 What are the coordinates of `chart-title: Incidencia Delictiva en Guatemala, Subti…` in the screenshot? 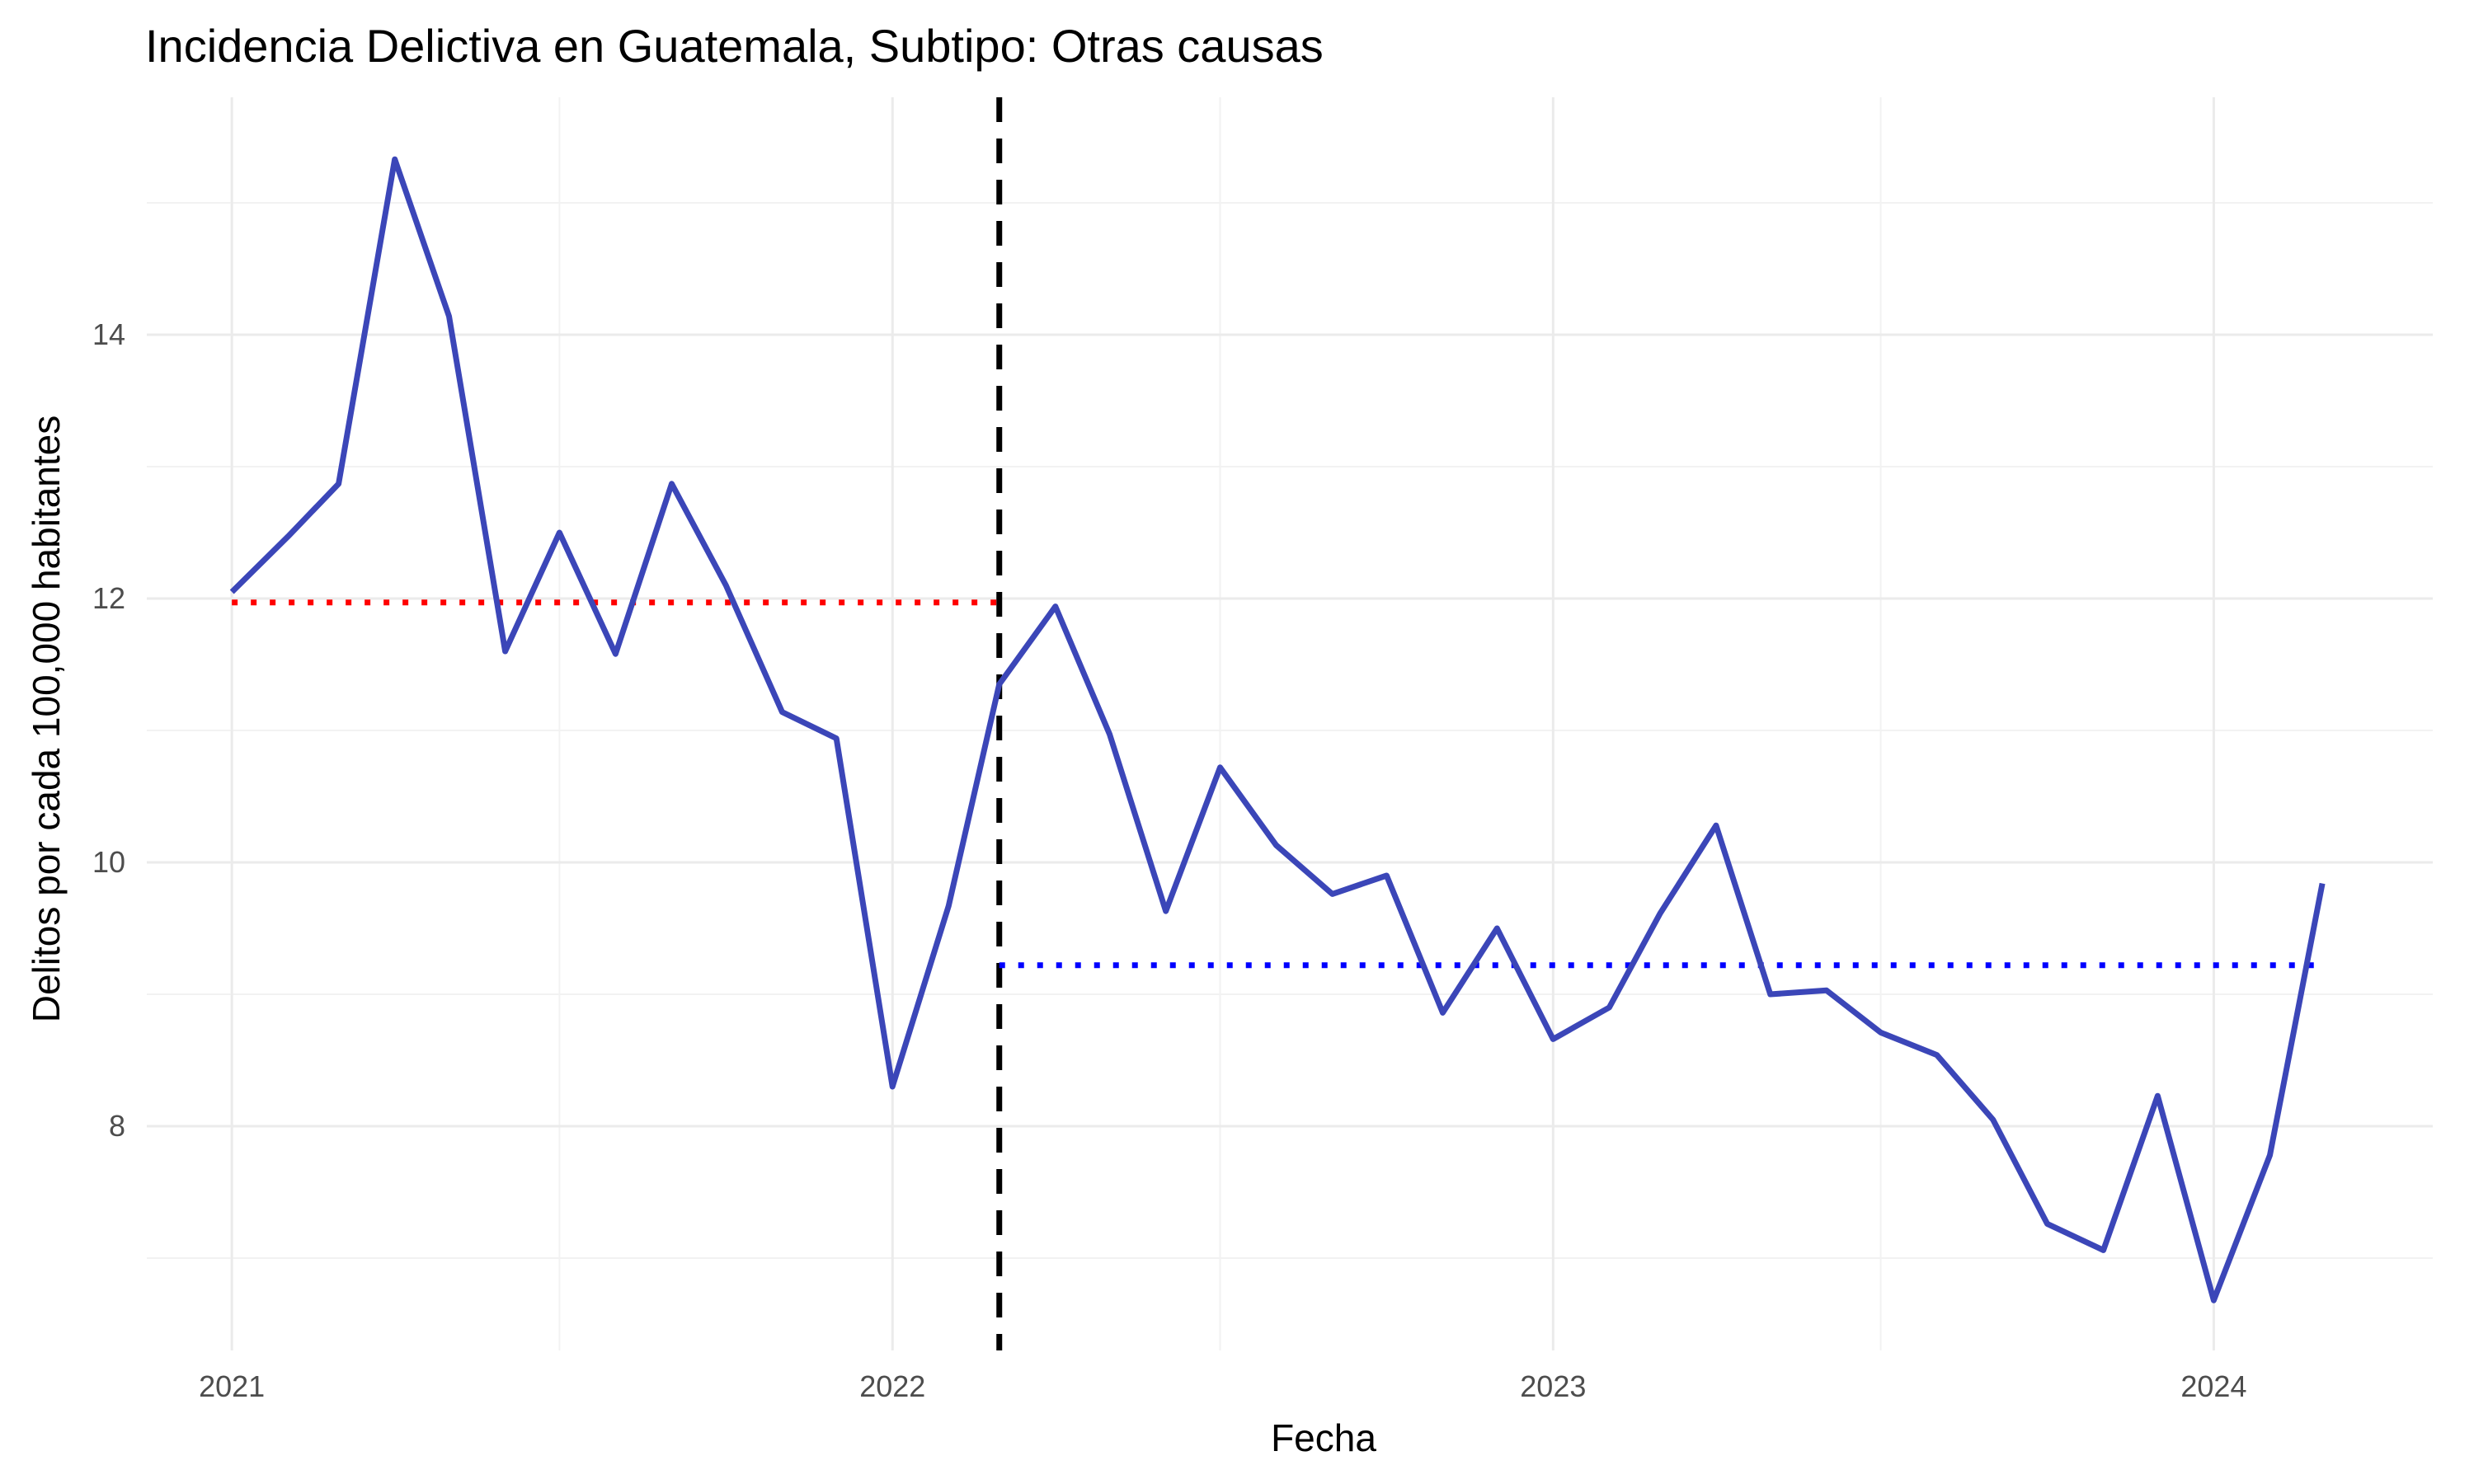 It's located at (734, 46).